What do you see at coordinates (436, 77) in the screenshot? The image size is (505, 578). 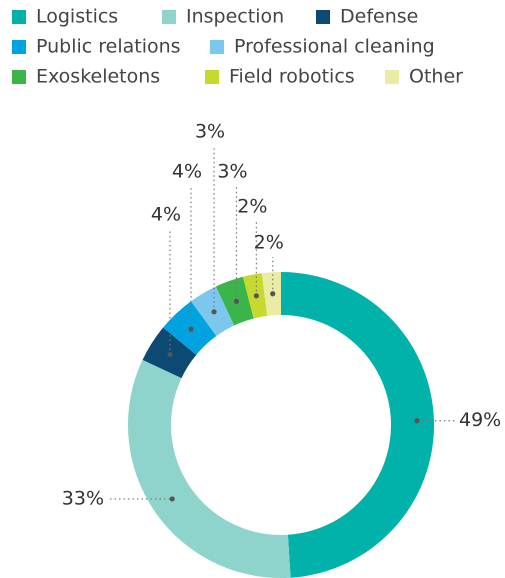 I see `legend-label: Other` at bounding box center [436, 77].